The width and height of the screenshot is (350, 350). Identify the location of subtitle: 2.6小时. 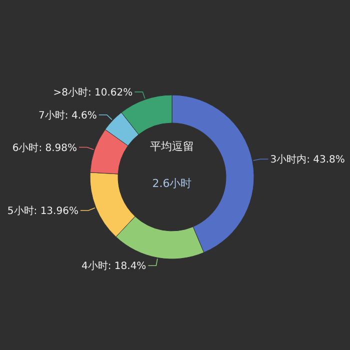
(172, 183).